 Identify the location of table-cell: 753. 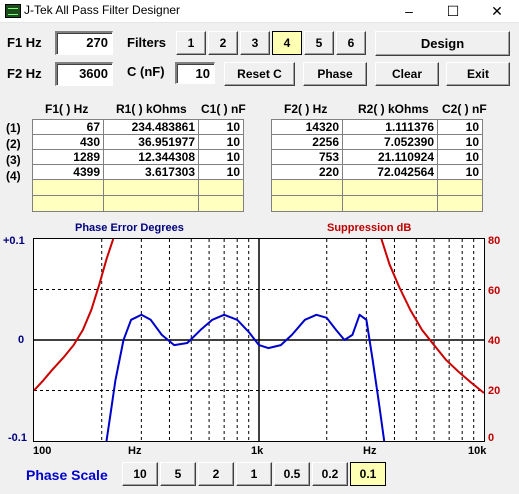
(307, 157).